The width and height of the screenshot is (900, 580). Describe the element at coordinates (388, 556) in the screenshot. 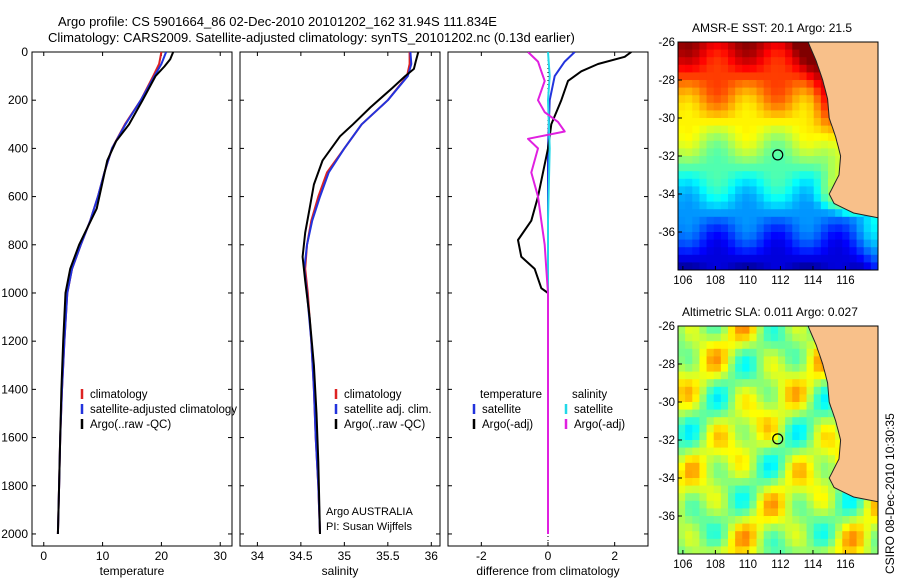

I see `salinity-xtick-label: 35.5` at that location.